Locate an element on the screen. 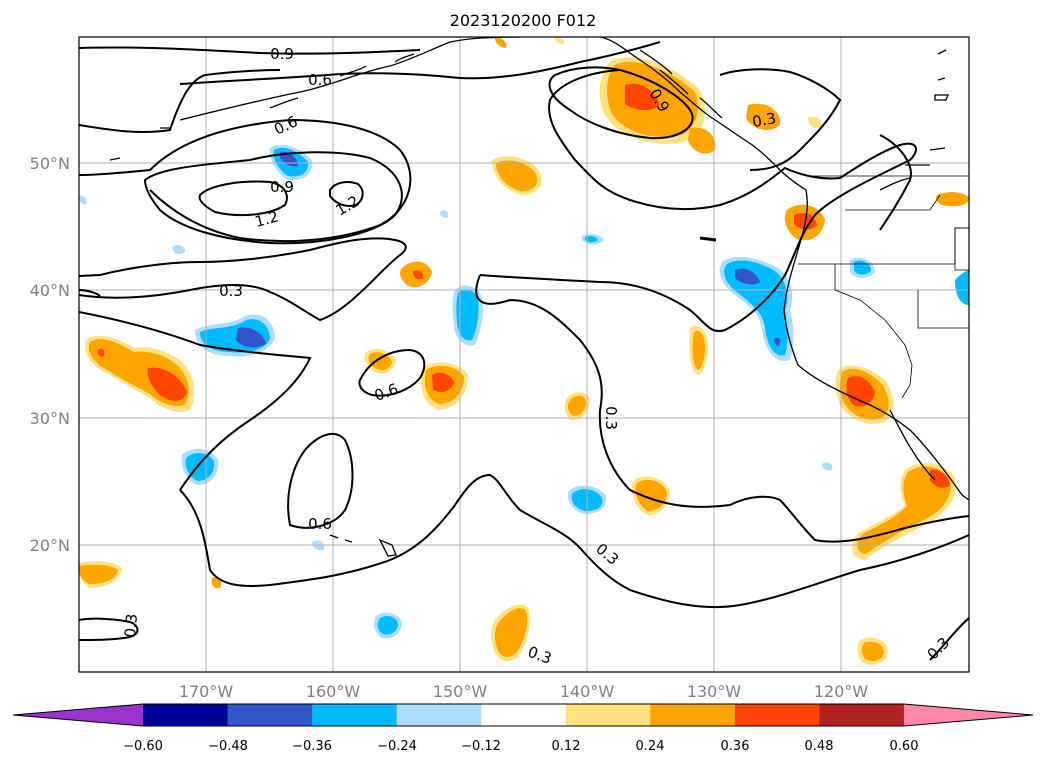  colorbar-tick-label: 0.24 is located at coordinates (650, 746).